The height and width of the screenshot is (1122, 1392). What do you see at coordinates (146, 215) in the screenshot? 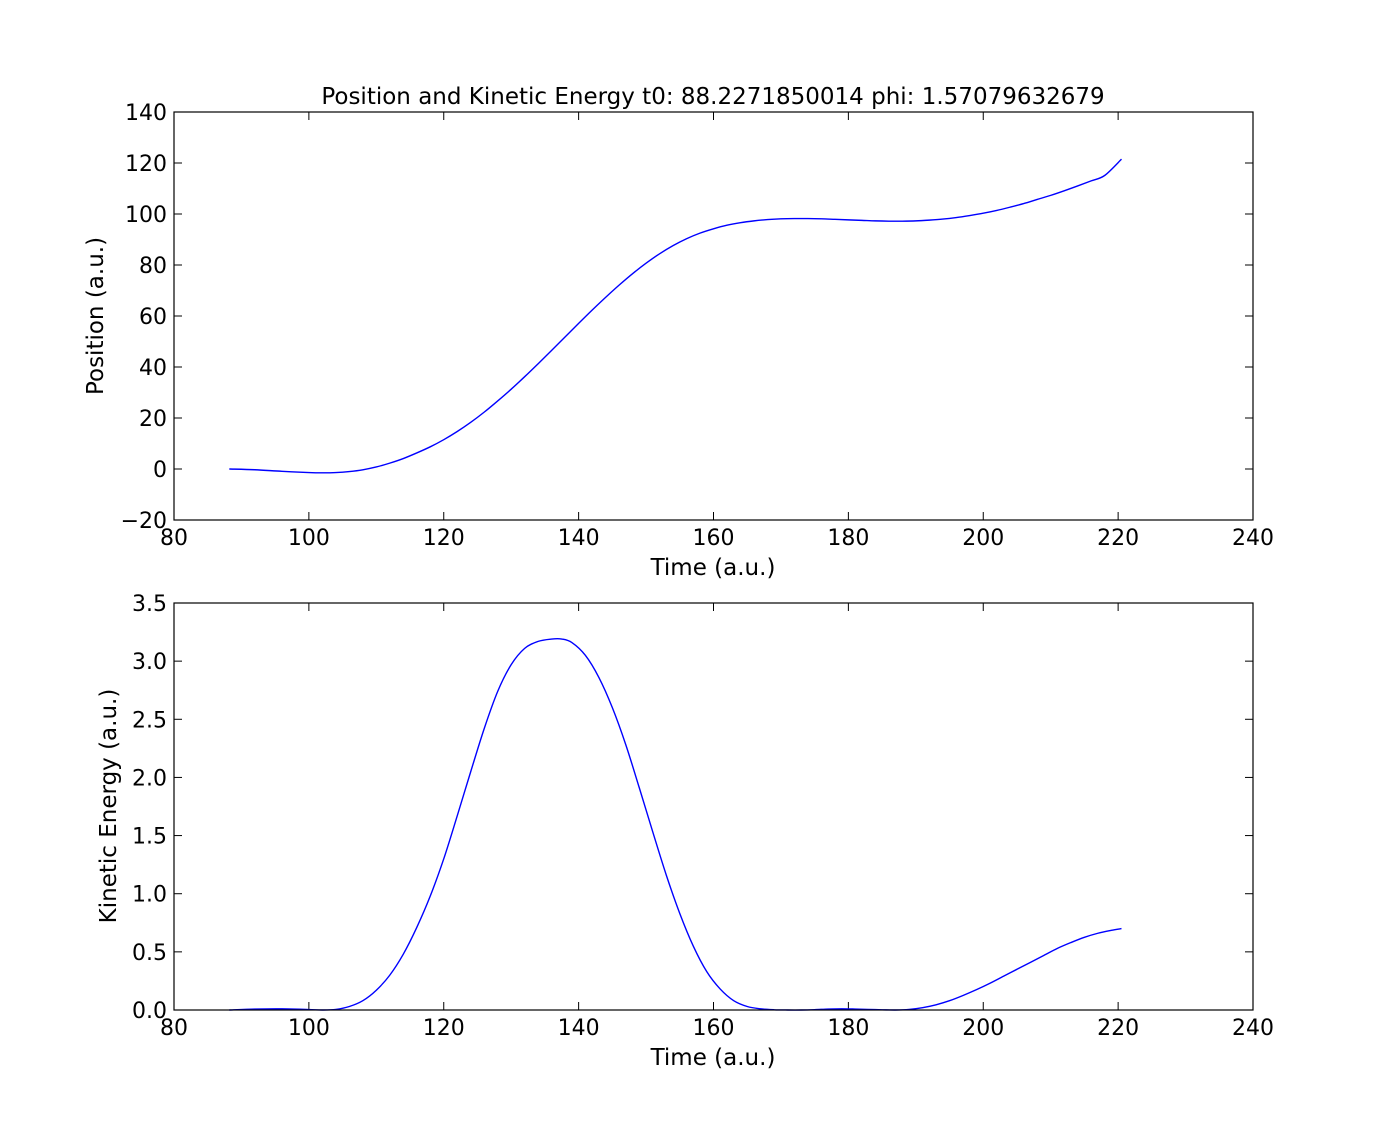
I see `position-y-tick-label: 100` at bounding box center [146, 215].